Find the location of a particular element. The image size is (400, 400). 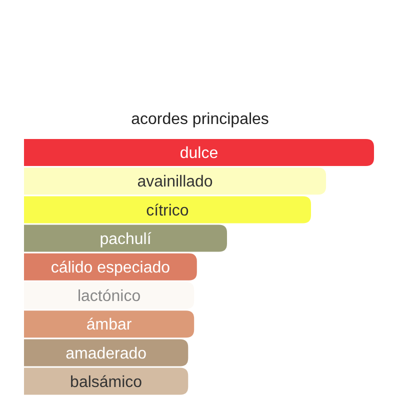

y-tick-label: lactónico is located at coordinates (109, 297).